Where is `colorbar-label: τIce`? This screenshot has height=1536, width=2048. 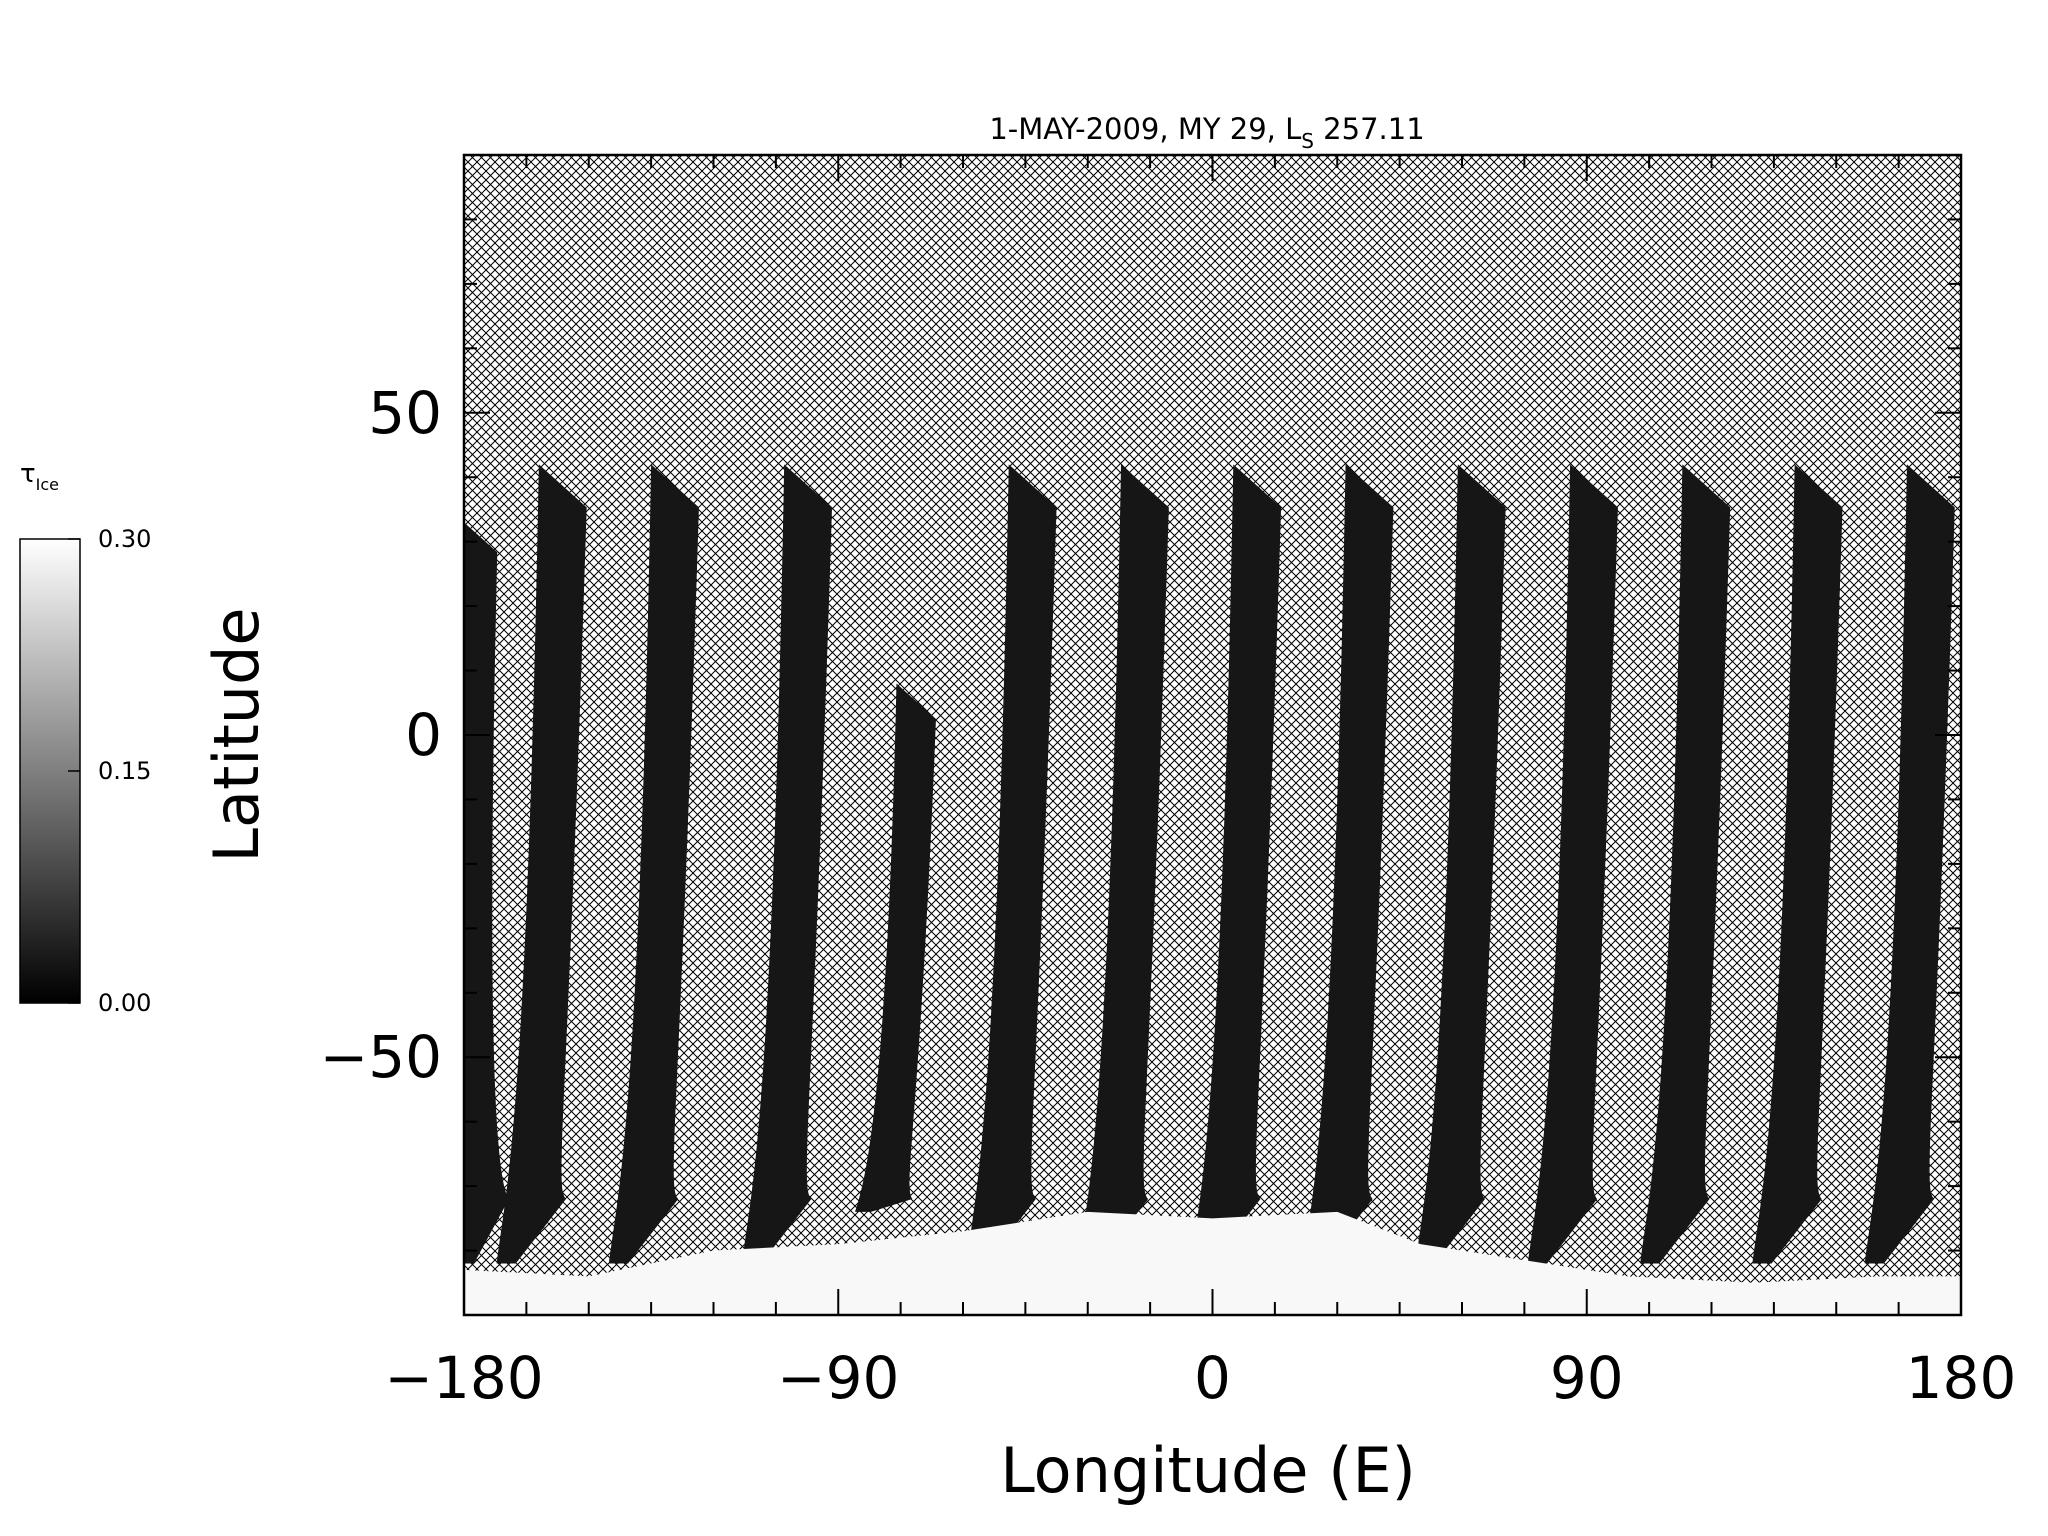 colorbar-label: τIce is located at coordinates (39, 476).